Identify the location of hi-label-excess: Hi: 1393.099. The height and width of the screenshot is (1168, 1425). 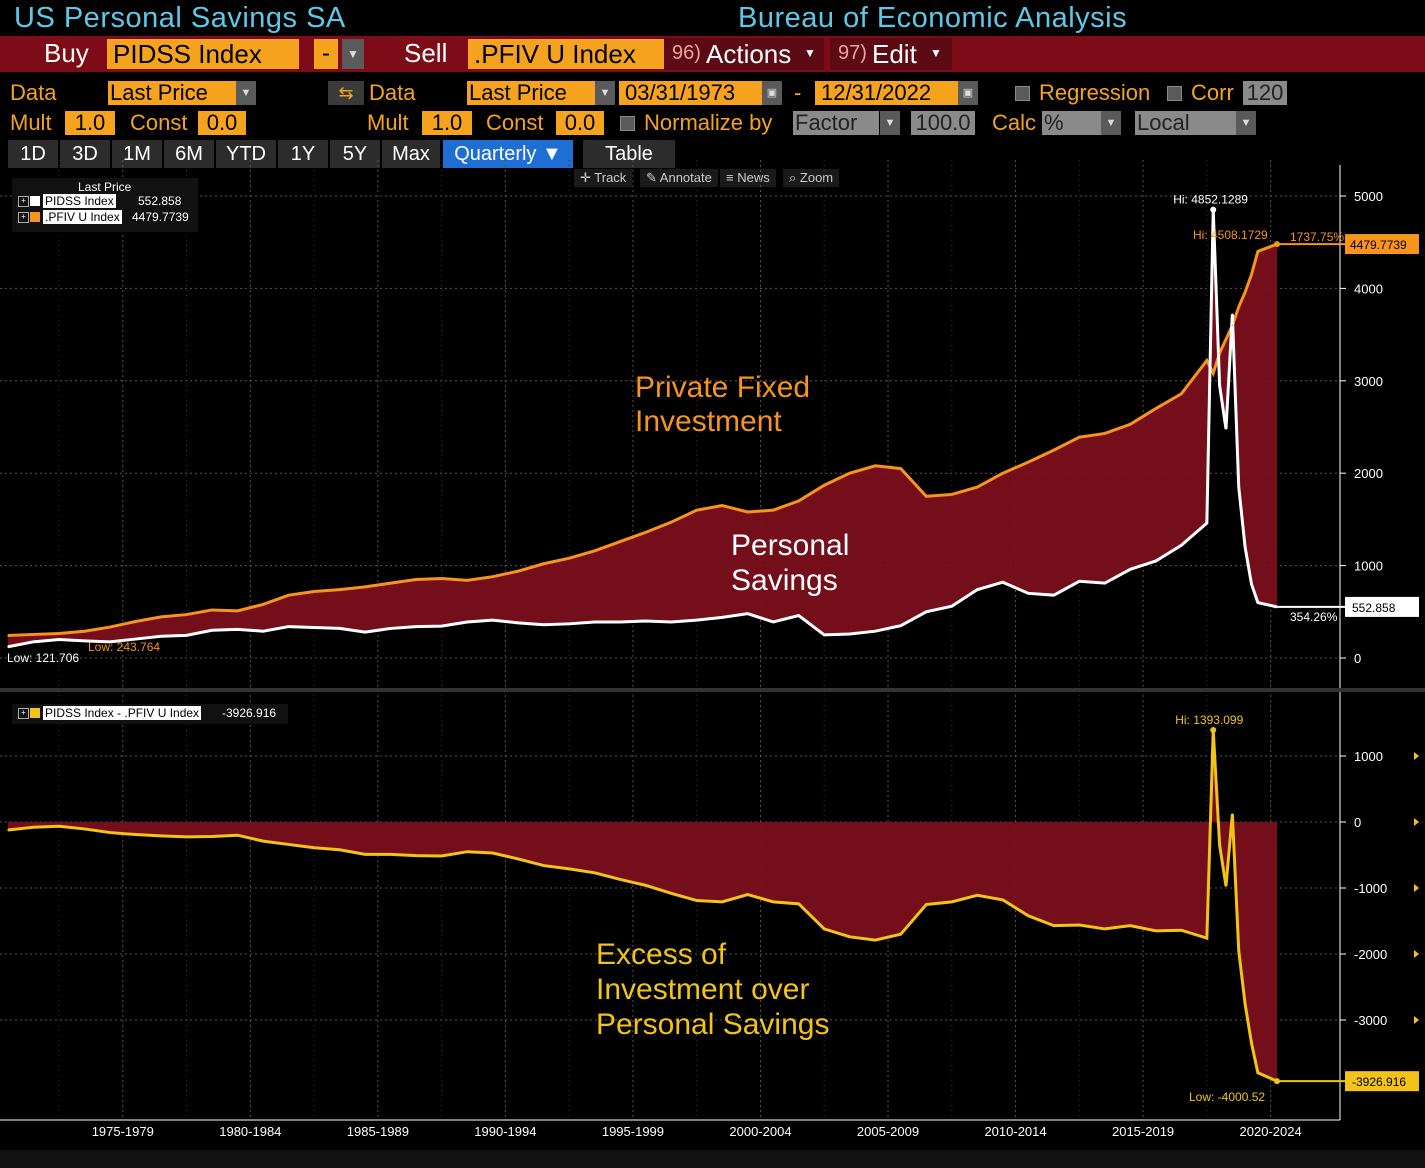
(1209, 720).